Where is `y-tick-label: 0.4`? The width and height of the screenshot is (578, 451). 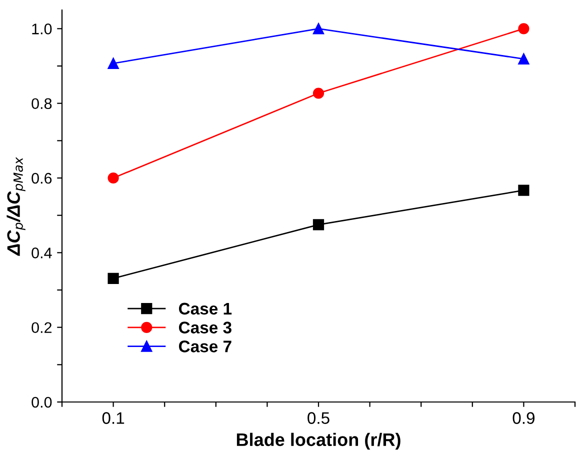 y-tick-label: 0.4 is located at coordinates (42, 253).